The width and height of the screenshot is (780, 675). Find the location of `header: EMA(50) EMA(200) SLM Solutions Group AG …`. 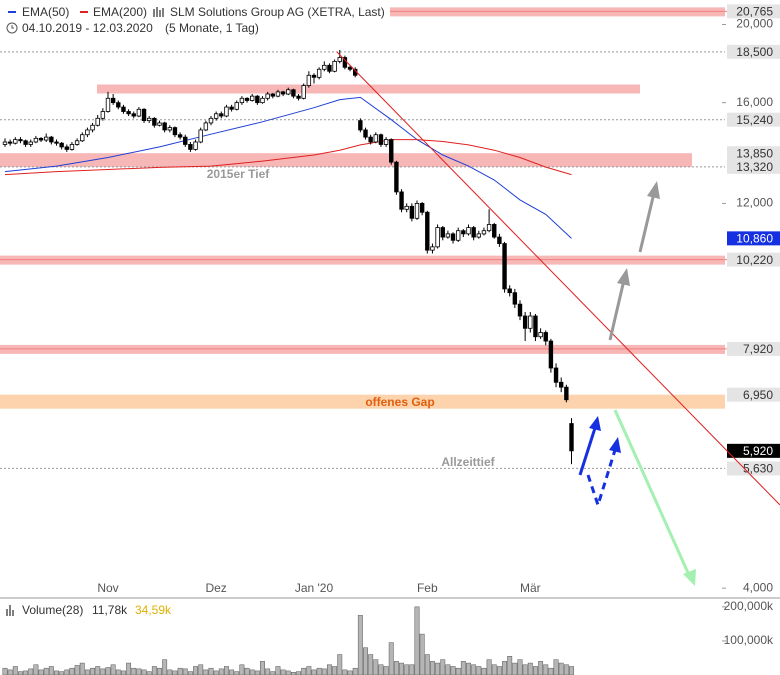

header: EMA(50) EMA(200) SLM Solutions Group AG … is located at coordinates (195, 20).